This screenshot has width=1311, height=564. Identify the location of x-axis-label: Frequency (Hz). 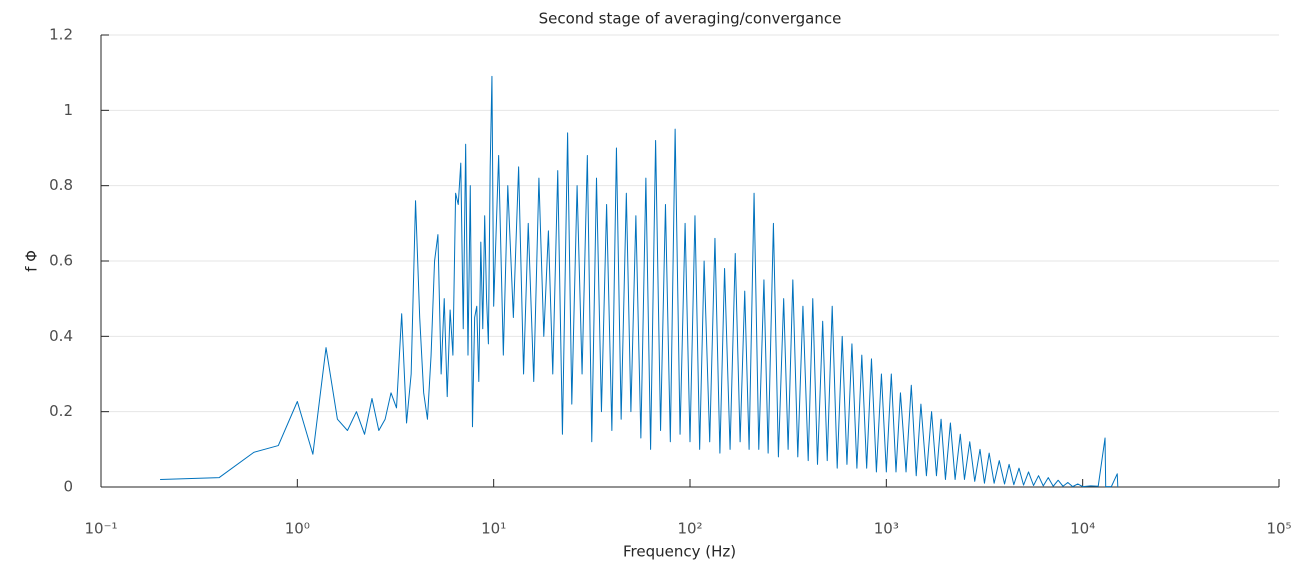
(679, 552).